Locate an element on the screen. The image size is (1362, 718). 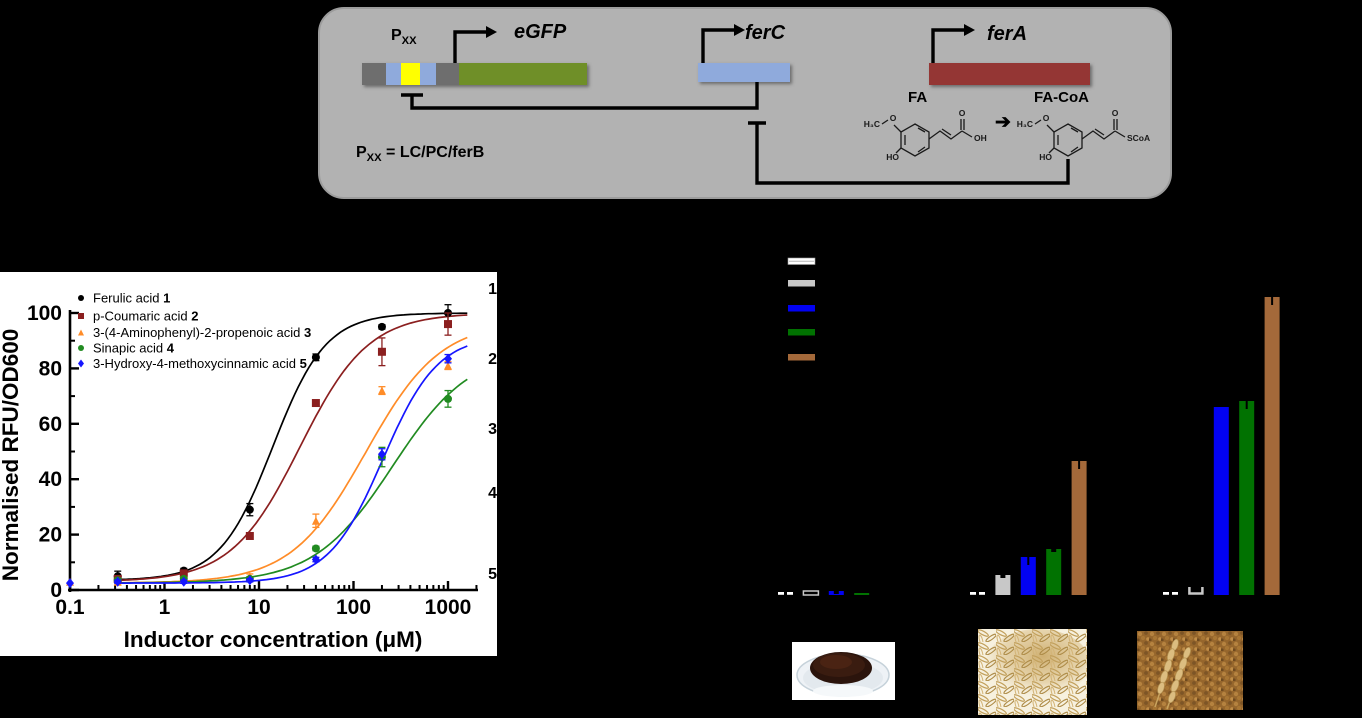
fa-coa-label: FA-CoA is located at coordinates (1061, 97).